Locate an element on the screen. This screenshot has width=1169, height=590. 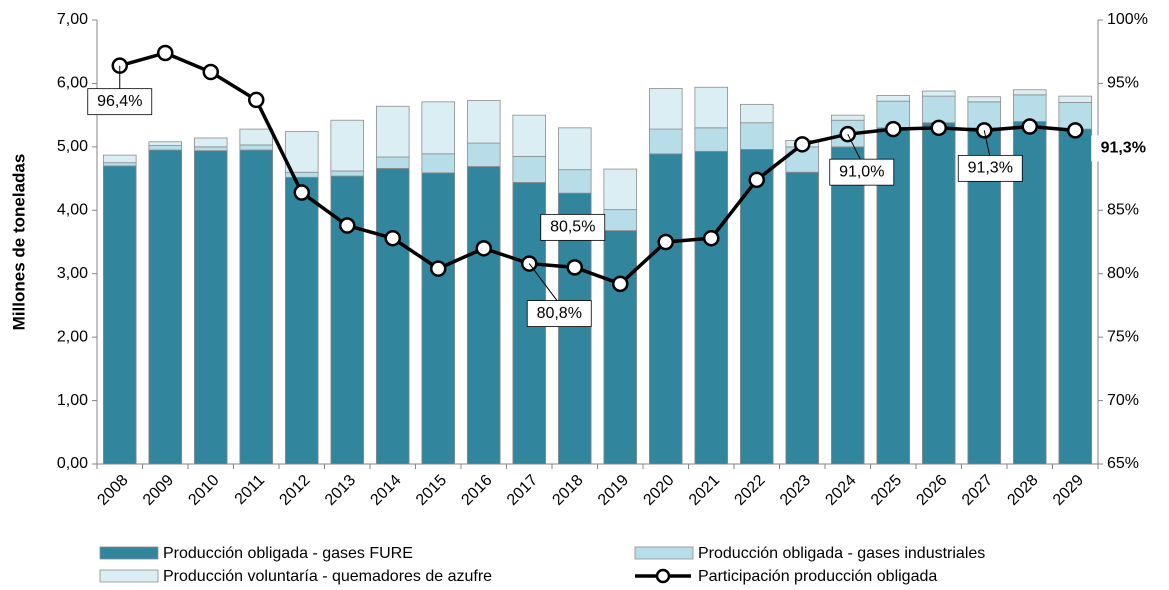
x-tick-label: 2012 is located at coordinates (294, 490).